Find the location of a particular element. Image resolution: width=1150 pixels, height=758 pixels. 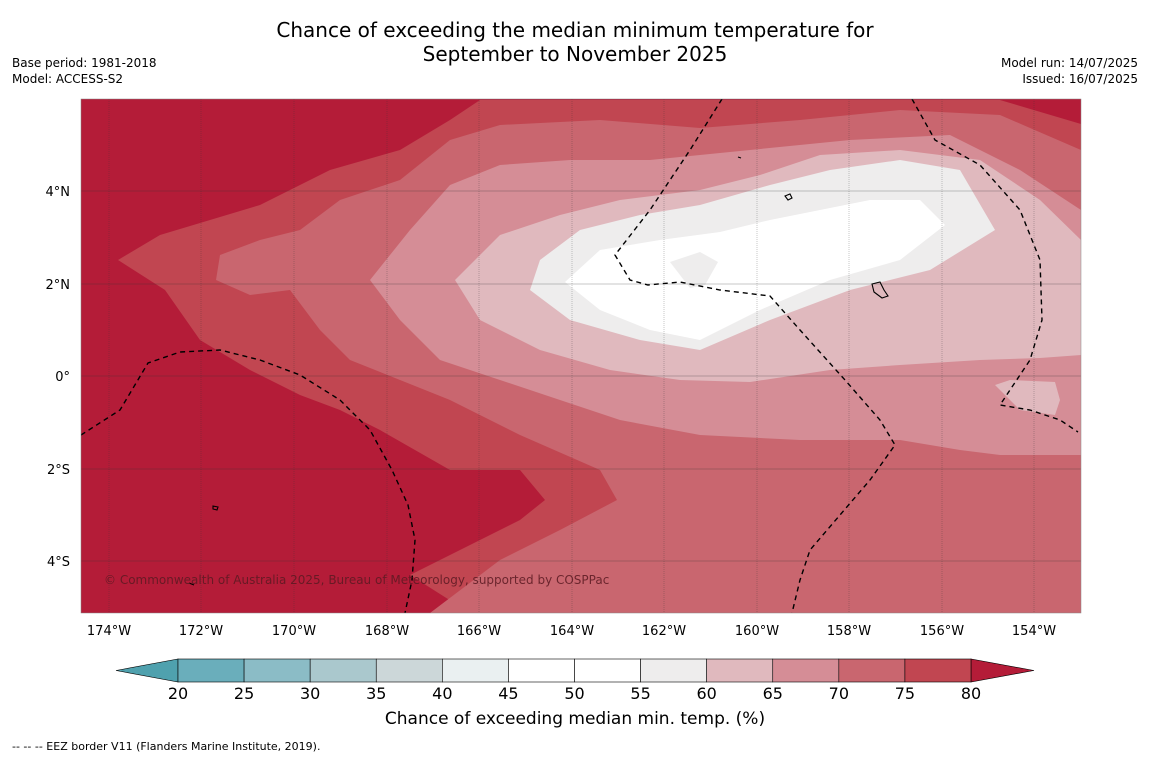

longitude-label: 166°W is located at coordinates (479, 631).